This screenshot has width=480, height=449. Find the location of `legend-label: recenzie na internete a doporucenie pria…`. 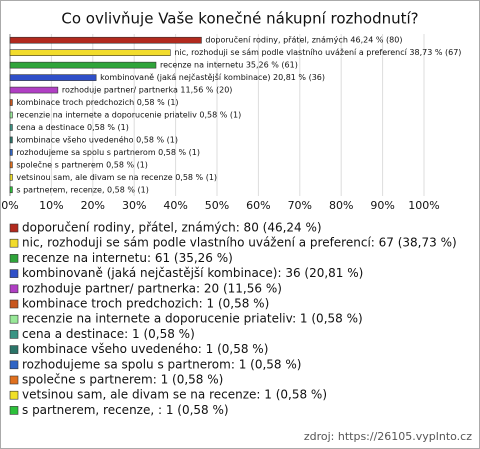

legend-label: recenzie na internete a doporucenie pria… is located at coordinates (192, 319).